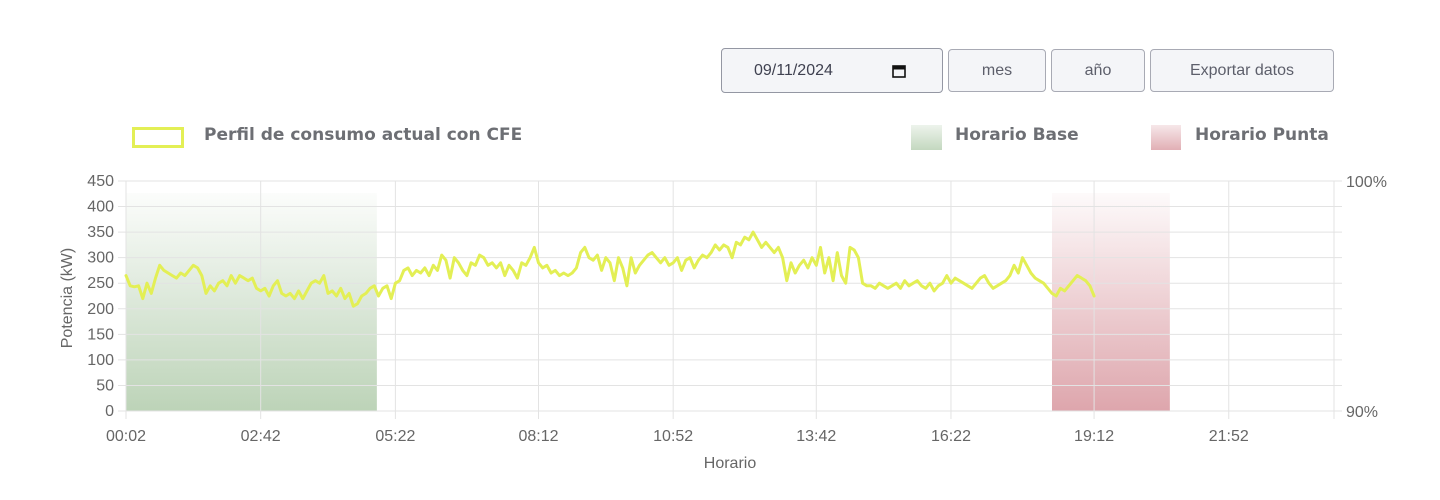 This screenshot has width=1440, height=500. Describe the element at coordinates (158, 137) in the screenshot. I see `legend-series-swatch` at that location.